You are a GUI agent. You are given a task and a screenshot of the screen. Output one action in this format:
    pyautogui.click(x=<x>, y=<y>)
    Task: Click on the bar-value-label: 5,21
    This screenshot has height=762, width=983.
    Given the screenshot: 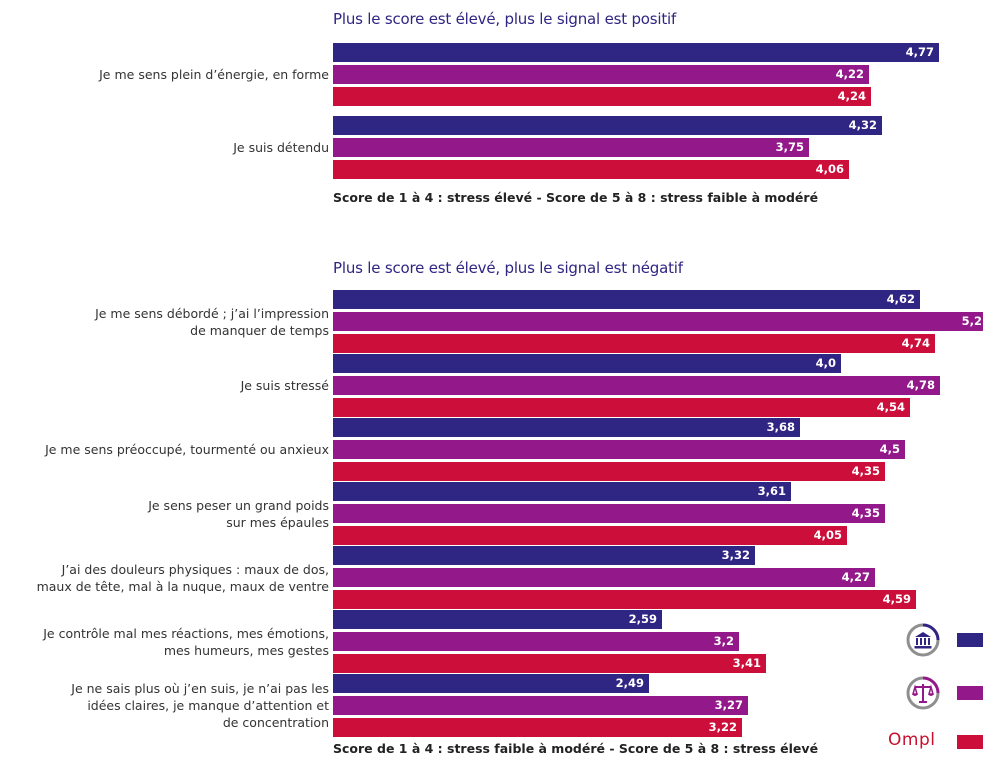 What is the action you would take?
    pyautogui.click(x=972, y=321)
    